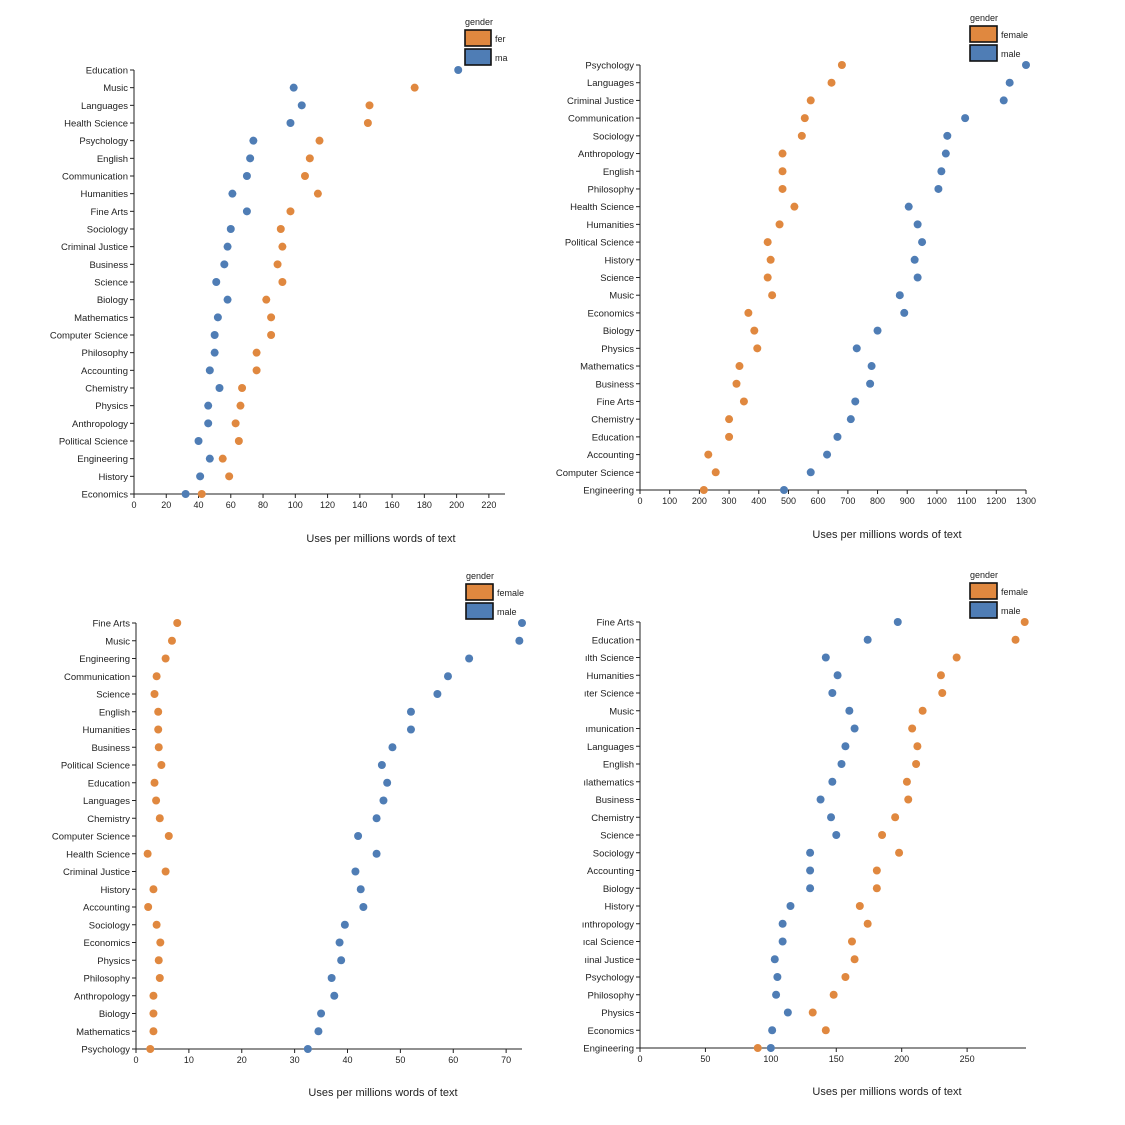 The height and width of the screenshot is (1125, 1125). What do you see at coordinates (94, 247) in the screenshot?
I see `y-tick-label: Criminal Justice` at bounding box center [94, 247].